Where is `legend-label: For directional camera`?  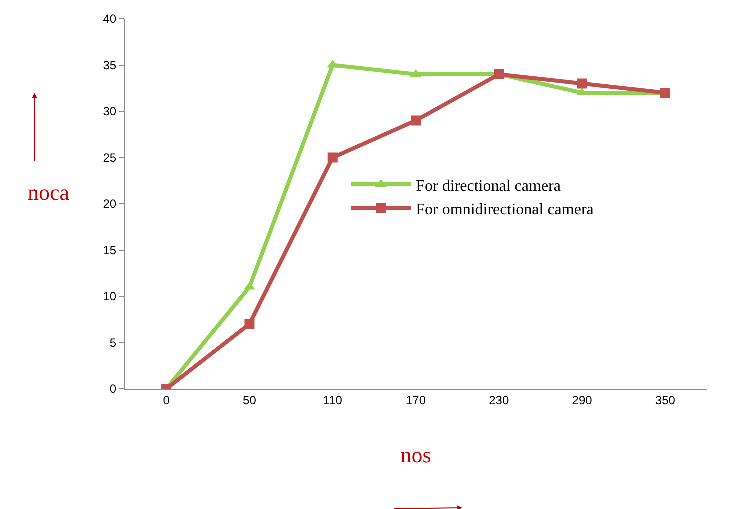
legend-label: For directional camera is located at coordinates (488, 186).